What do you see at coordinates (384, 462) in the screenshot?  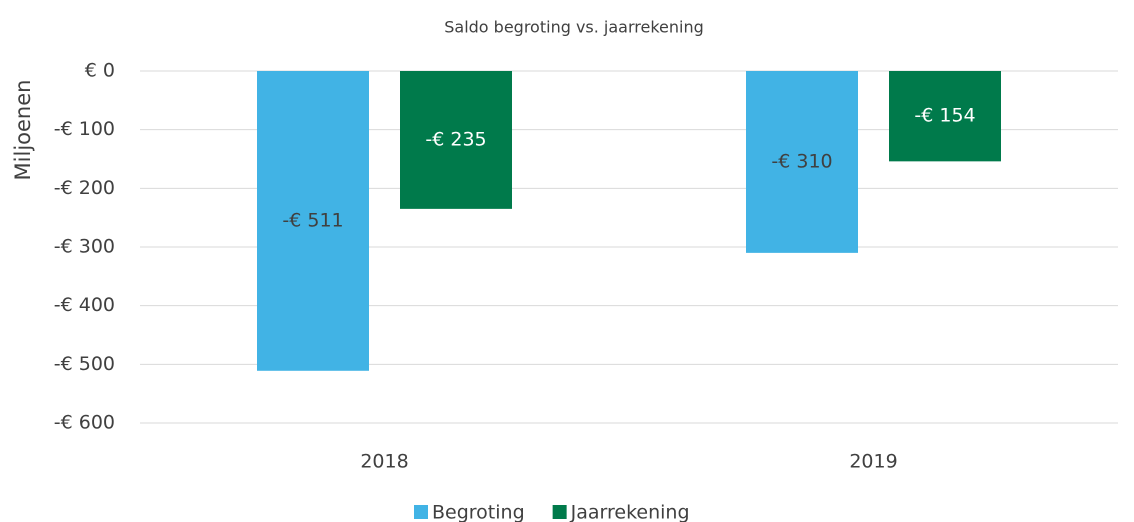 I see `x-tick-label: 2018` at bounding box center [384, 462].